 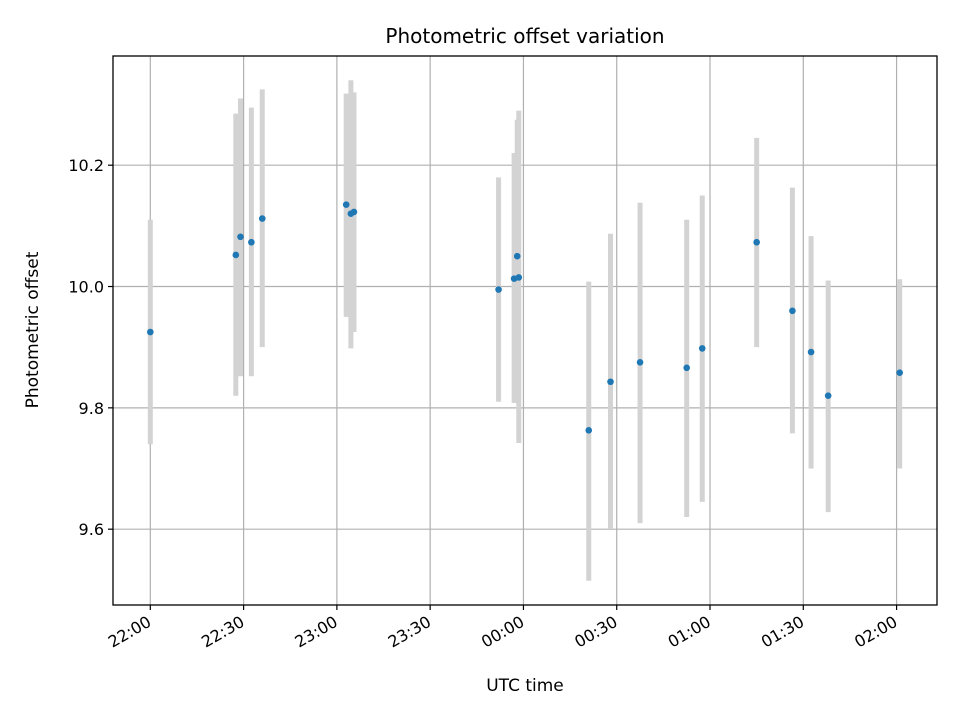 What do you see at coordinates (86, 287) in the screenshot?
I see `y-tick-label: 10.0` at bounding box center [86, 287].